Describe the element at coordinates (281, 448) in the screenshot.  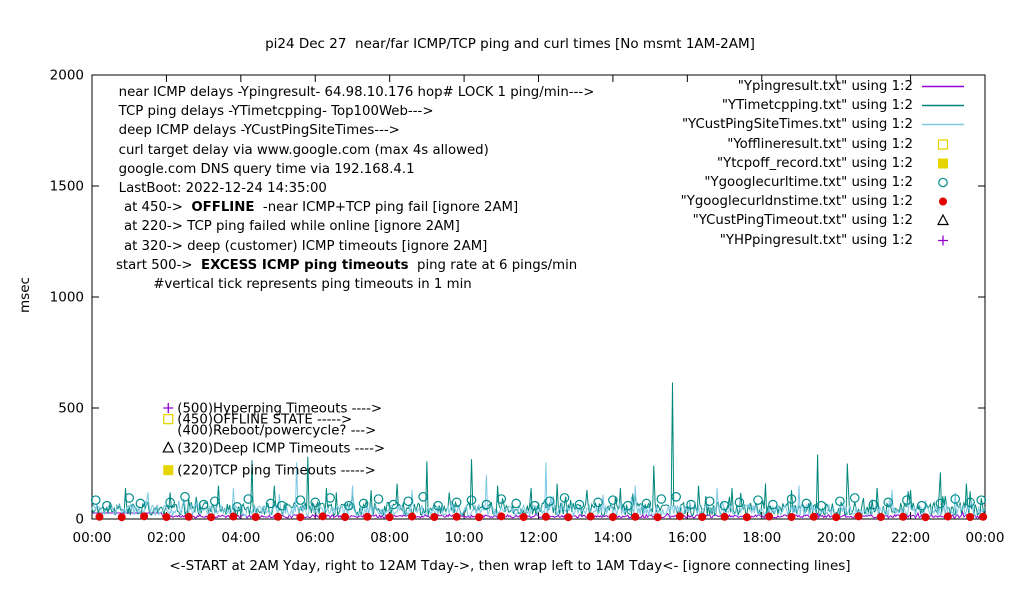
I see `threshold-label: (320)Deep ICMP Timeouts ---->` at that location.